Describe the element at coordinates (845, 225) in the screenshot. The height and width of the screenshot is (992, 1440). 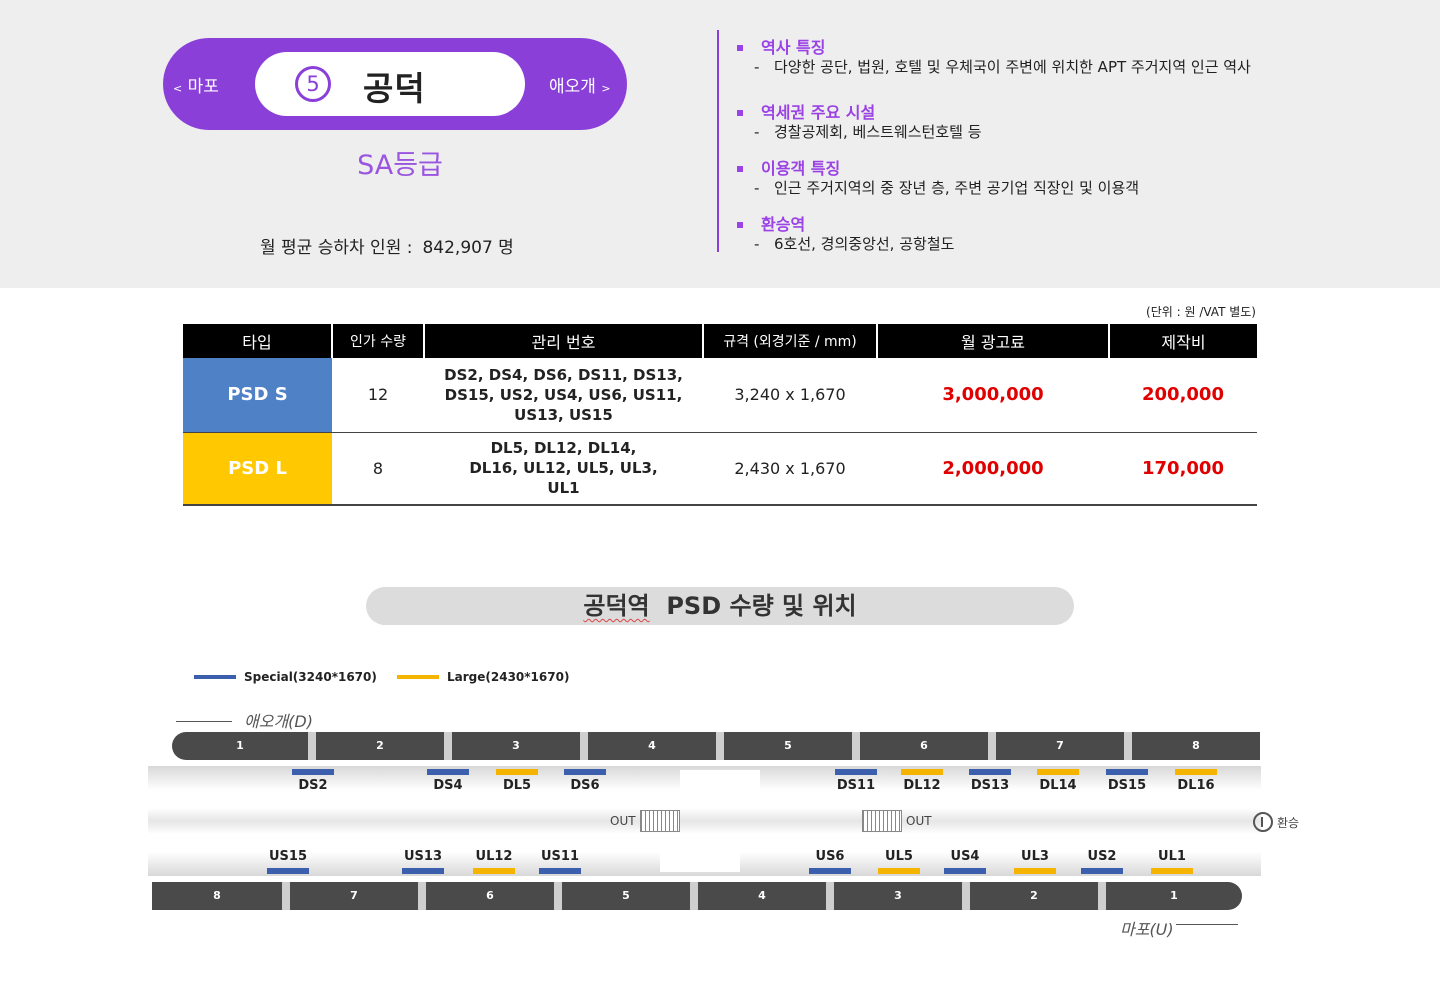
I see `info-heading: 환승역` at that location.